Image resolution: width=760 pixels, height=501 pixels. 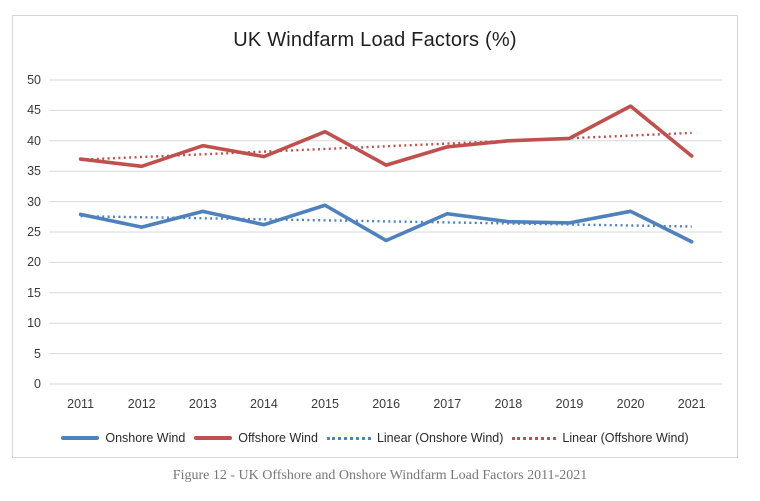 What do you see at coordinates (34, 140) in the screenshot?
I see `y-axis-tick-label: 40` at bounding box center [34, 140].